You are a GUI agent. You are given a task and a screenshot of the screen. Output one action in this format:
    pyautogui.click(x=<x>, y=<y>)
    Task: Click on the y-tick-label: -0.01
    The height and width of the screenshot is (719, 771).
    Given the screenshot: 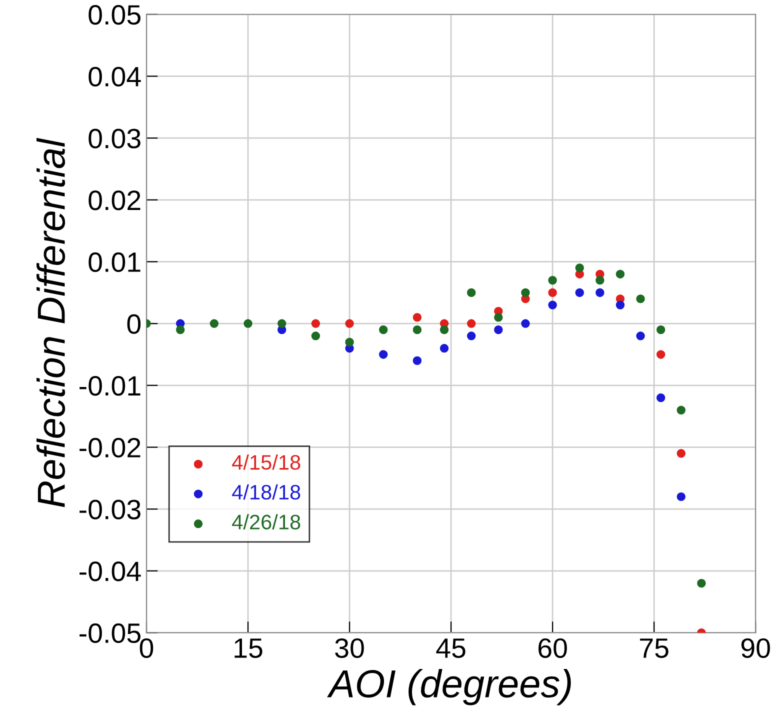 What is the action you would take?
    pyautogui.click(x=110, y=386)
    